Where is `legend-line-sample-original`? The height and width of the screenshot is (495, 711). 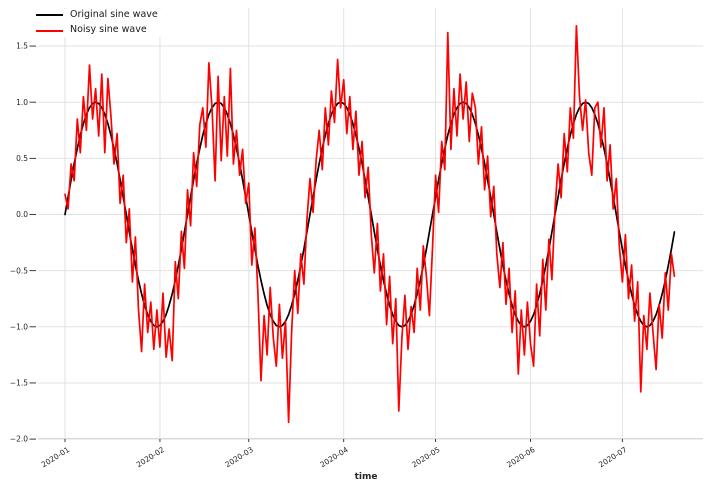 legend-line-sample-original is located at coordinates (49, 15).